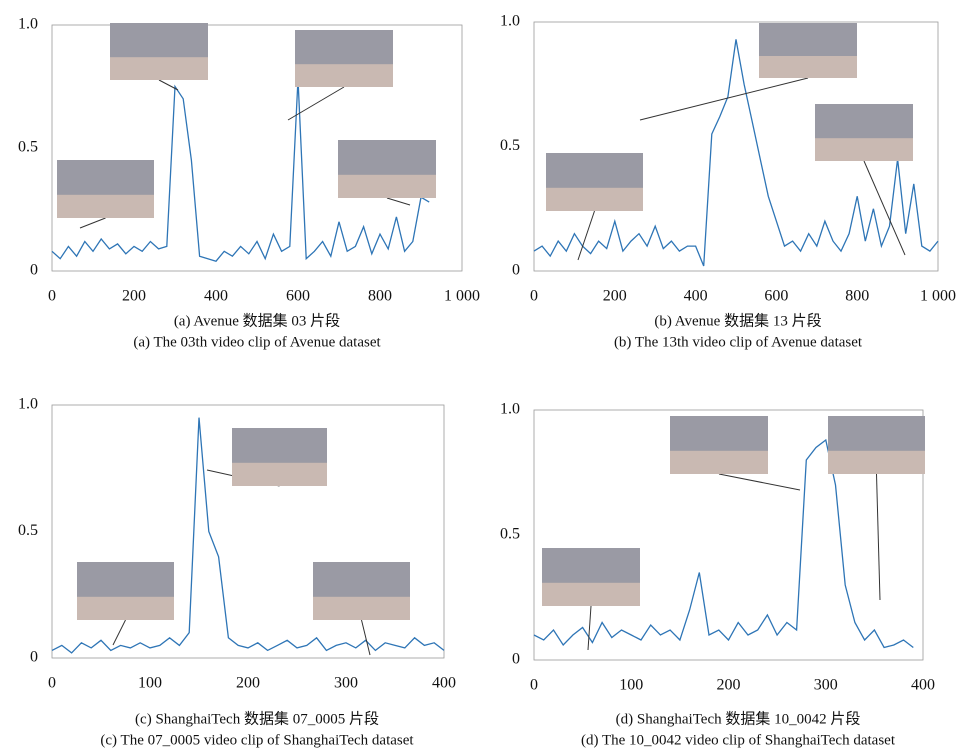  Describe the element at coordinates (257, 718) in the screenshot. I see `caption-cn: (c) ShanghaiTech 数据集 07_0005 片段` at that location.